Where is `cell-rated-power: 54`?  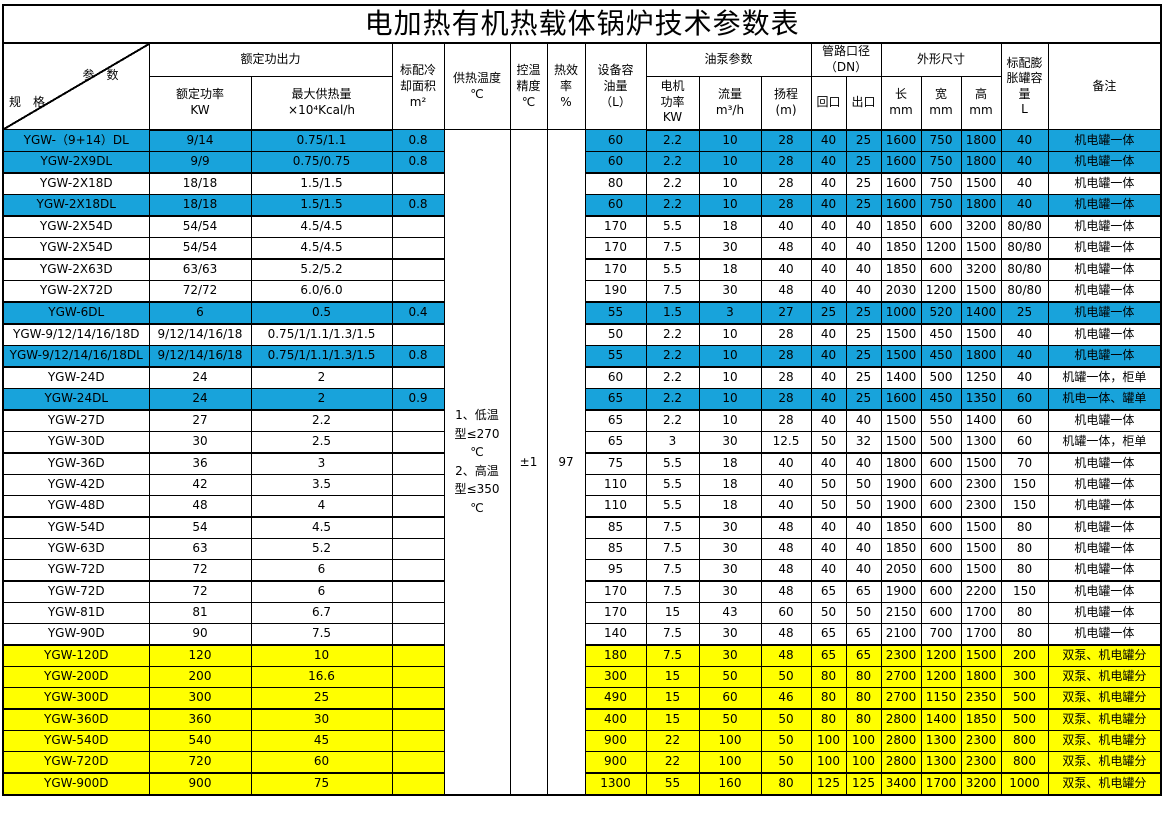
cell-rated-power: 54 is located at coordinates (200, 527).